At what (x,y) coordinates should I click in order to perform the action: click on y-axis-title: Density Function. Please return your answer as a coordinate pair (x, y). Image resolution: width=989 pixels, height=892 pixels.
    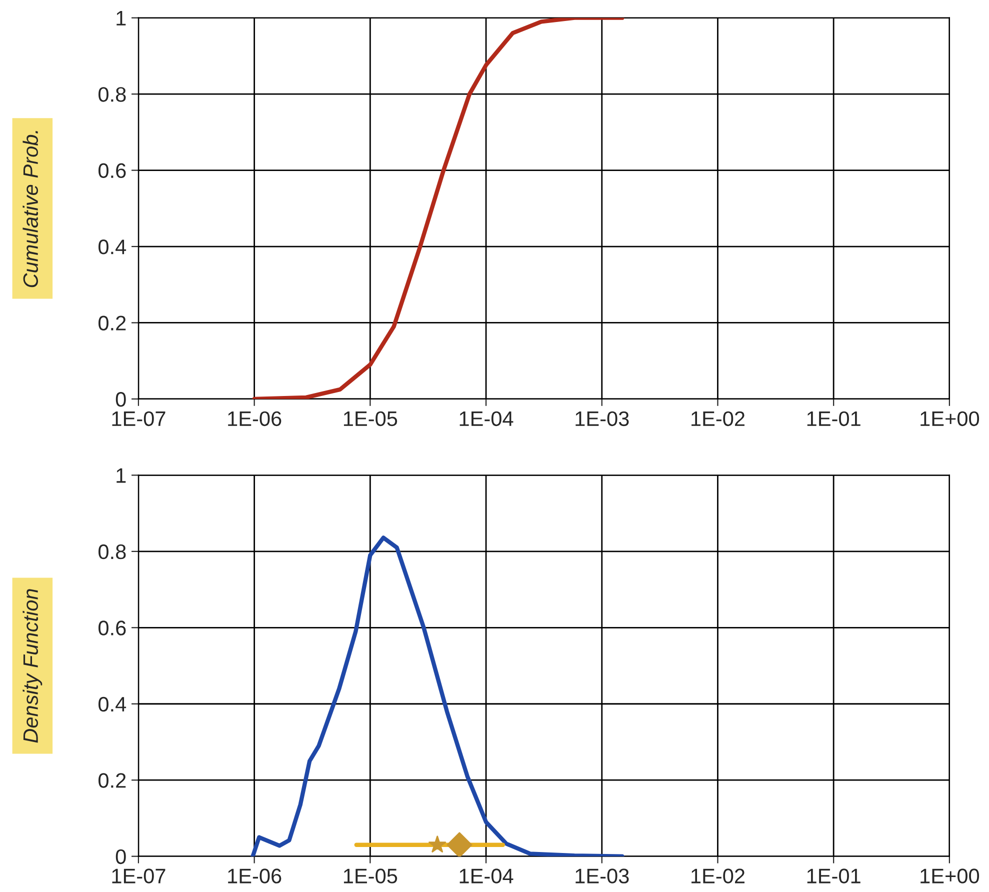
    Looking at the image, I should click on (32, 666).